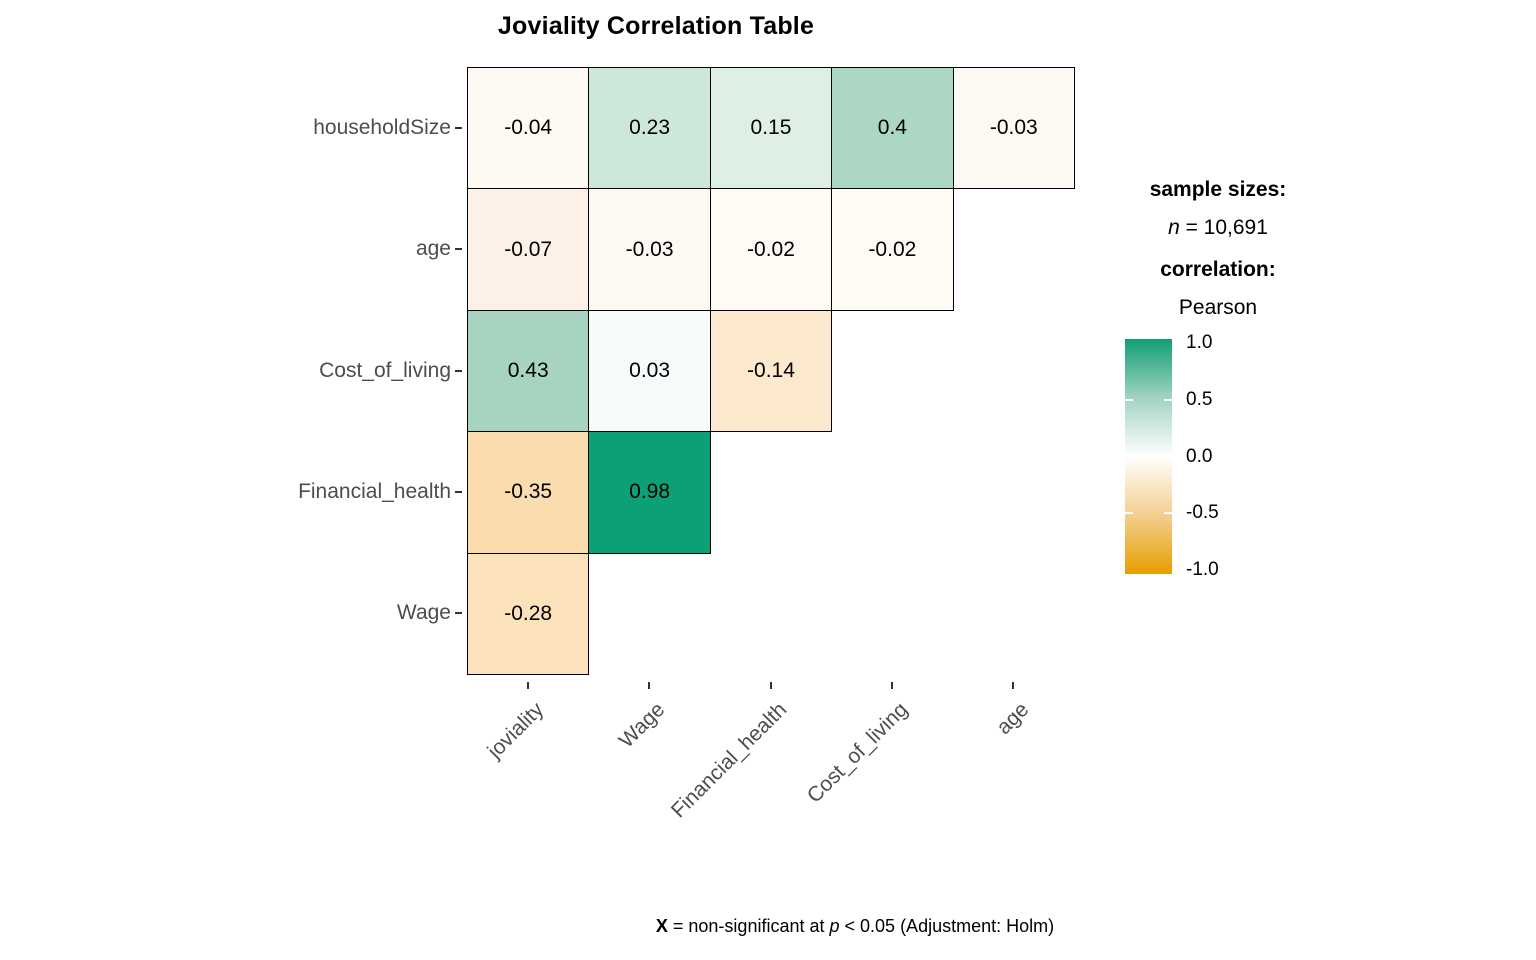  What do you see at coordinates (1223, 227) in the screenshot?
I see `n-value: = 10,691` at bounding box center [1223, 227].